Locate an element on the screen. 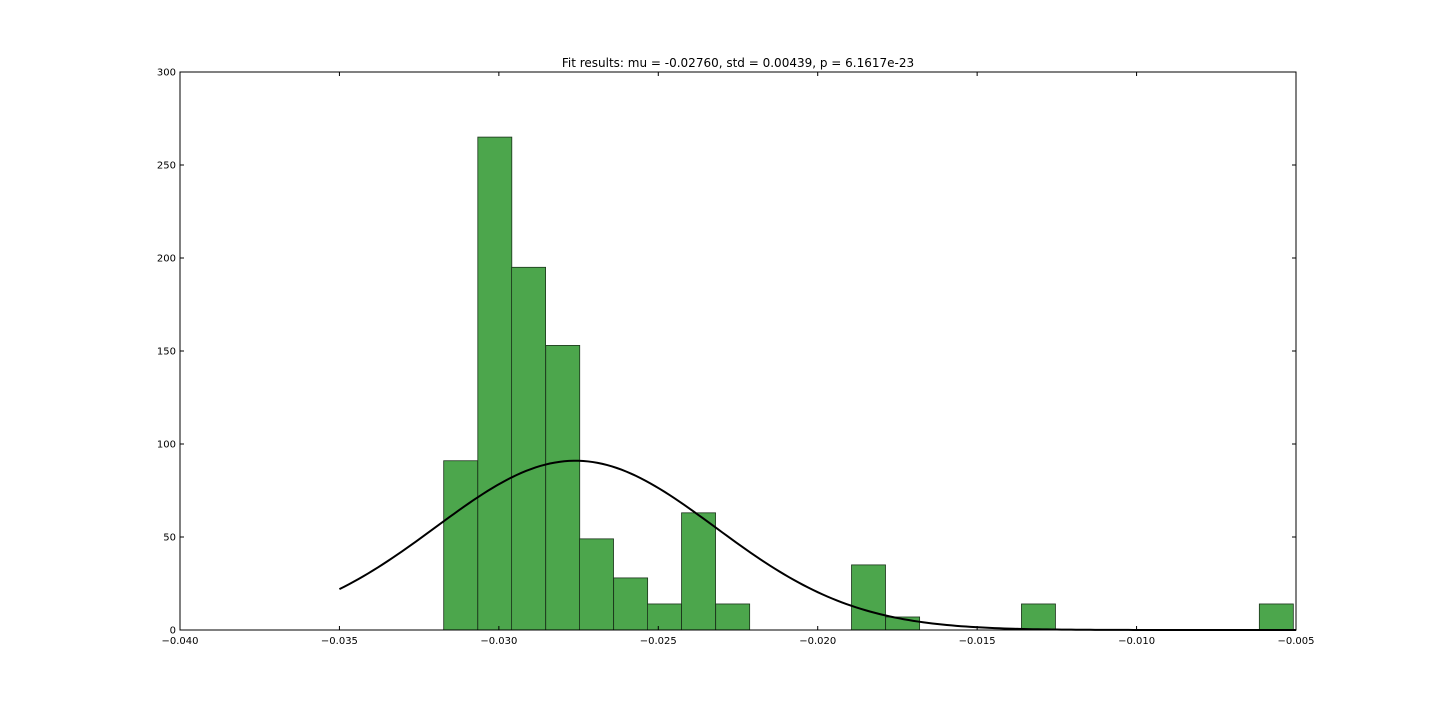  x-tick-label: −0.005 is located at coordinates (1295, 641).